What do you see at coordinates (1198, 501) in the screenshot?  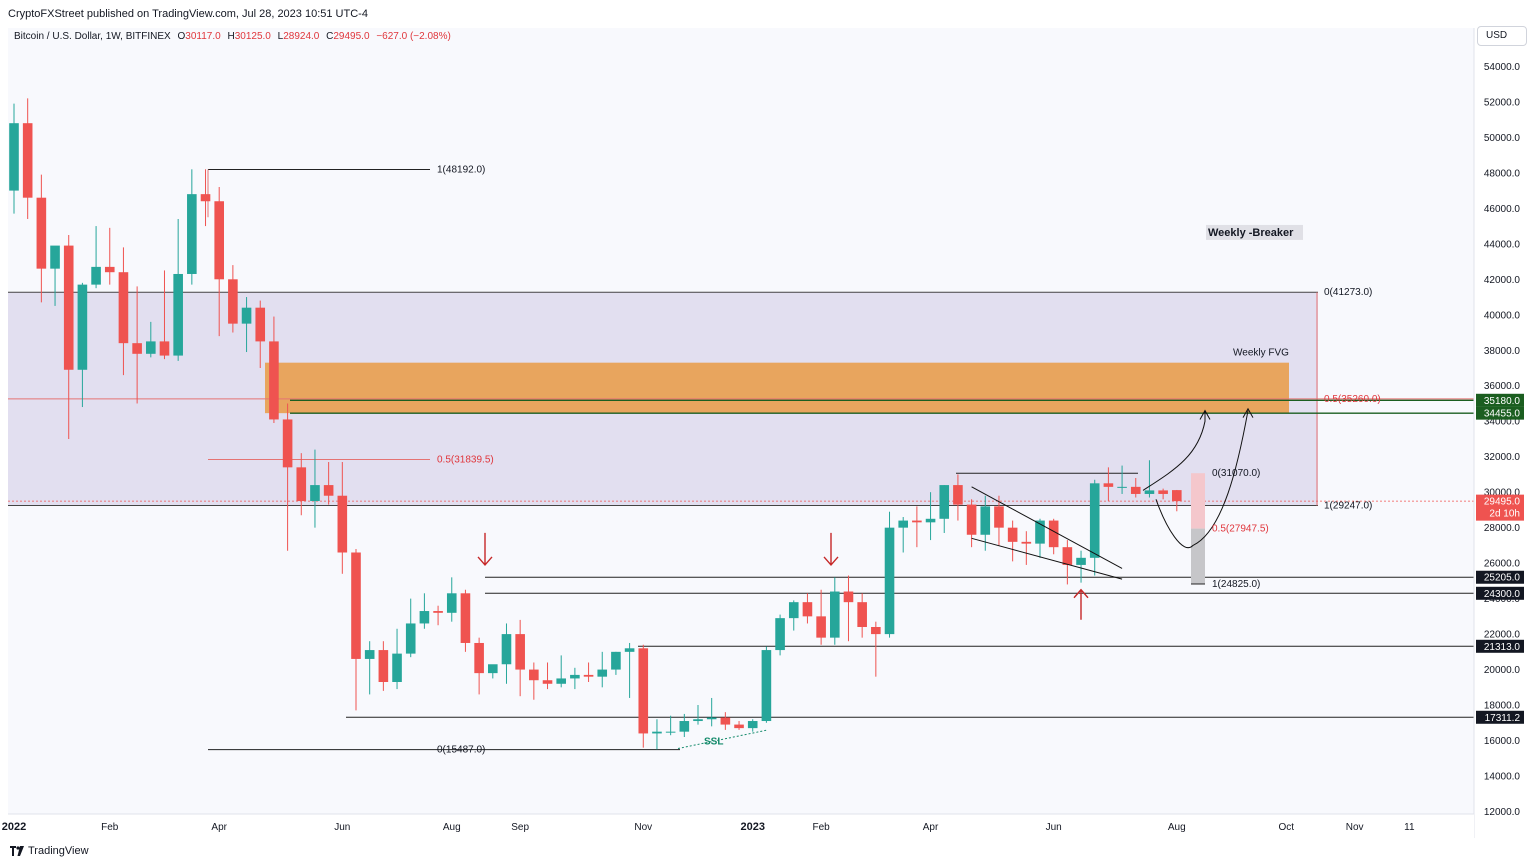 I see `projection-red-box` at bounding box center [1198, 501].